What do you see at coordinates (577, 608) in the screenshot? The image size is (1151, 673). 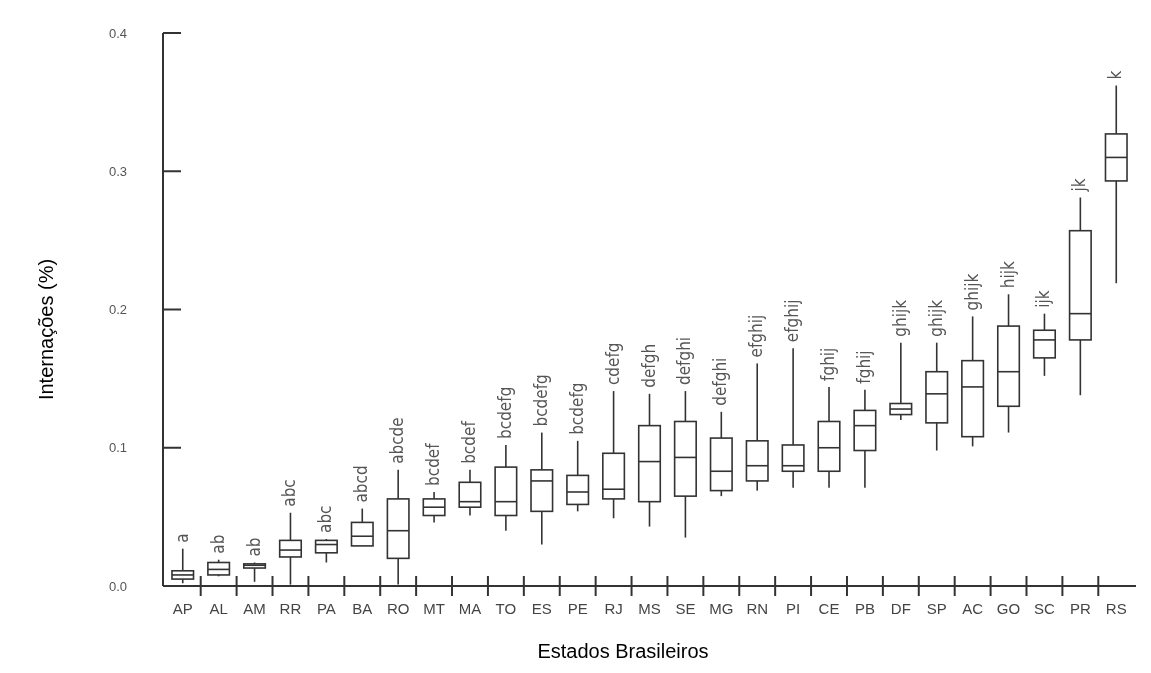 I see `x-tick-label: PE` at bounding box center [577, 608].